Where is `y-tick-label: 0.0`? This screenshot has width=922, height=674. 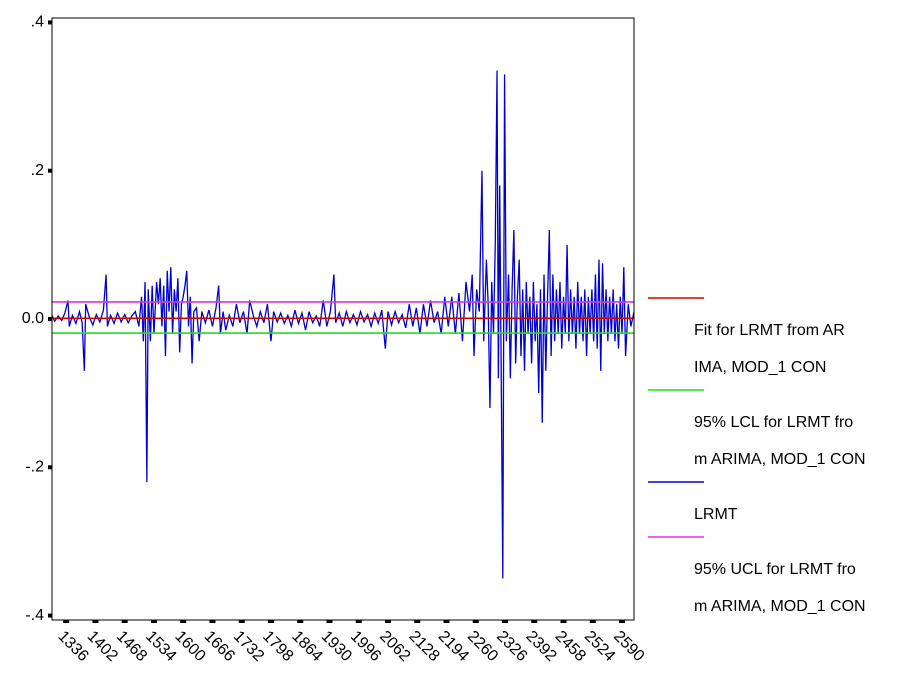
y-tick-label: 0.0 is located at coordinates (33, 318).